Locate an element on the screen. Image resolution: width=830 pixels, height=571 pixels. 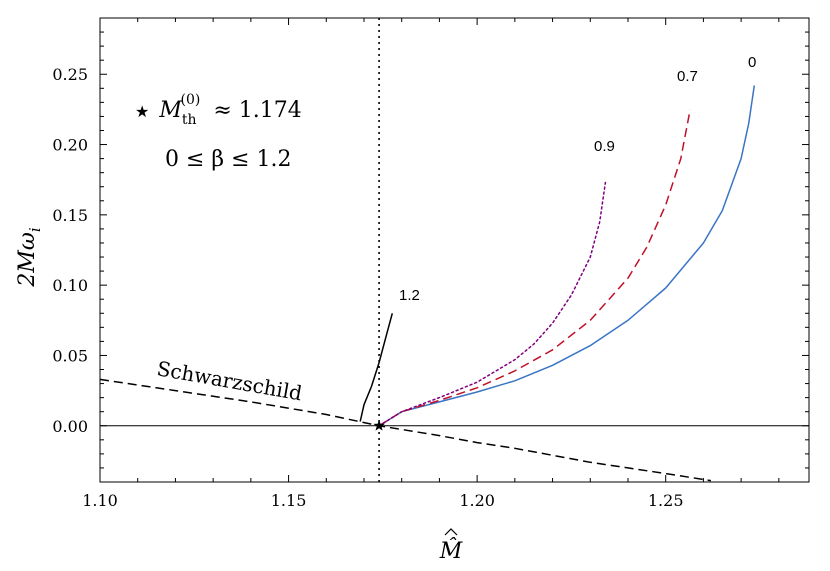
x-tick-label: 1.15 is located at coordinates (289, 500).